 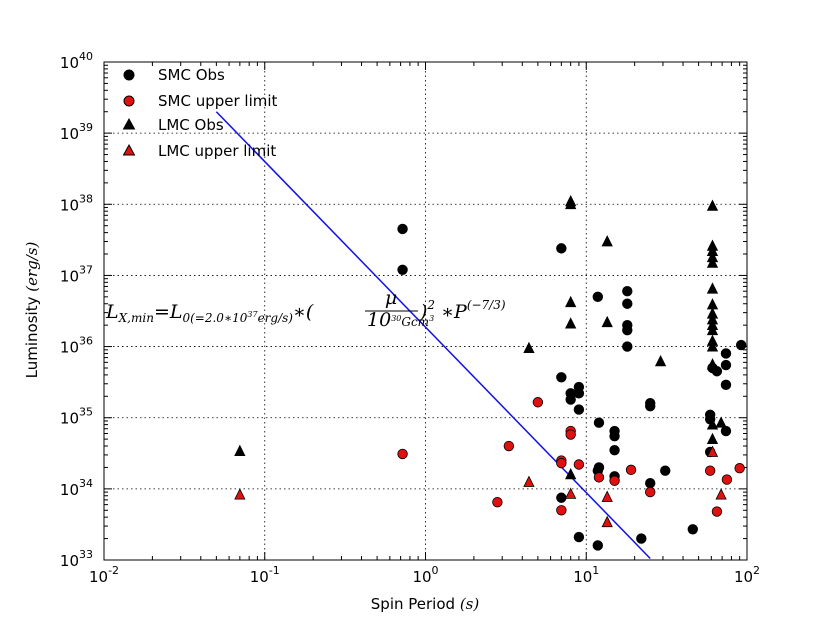 I want to click on legend-label-lmc-obs: LMC Obs, so click(x=191, y=125).